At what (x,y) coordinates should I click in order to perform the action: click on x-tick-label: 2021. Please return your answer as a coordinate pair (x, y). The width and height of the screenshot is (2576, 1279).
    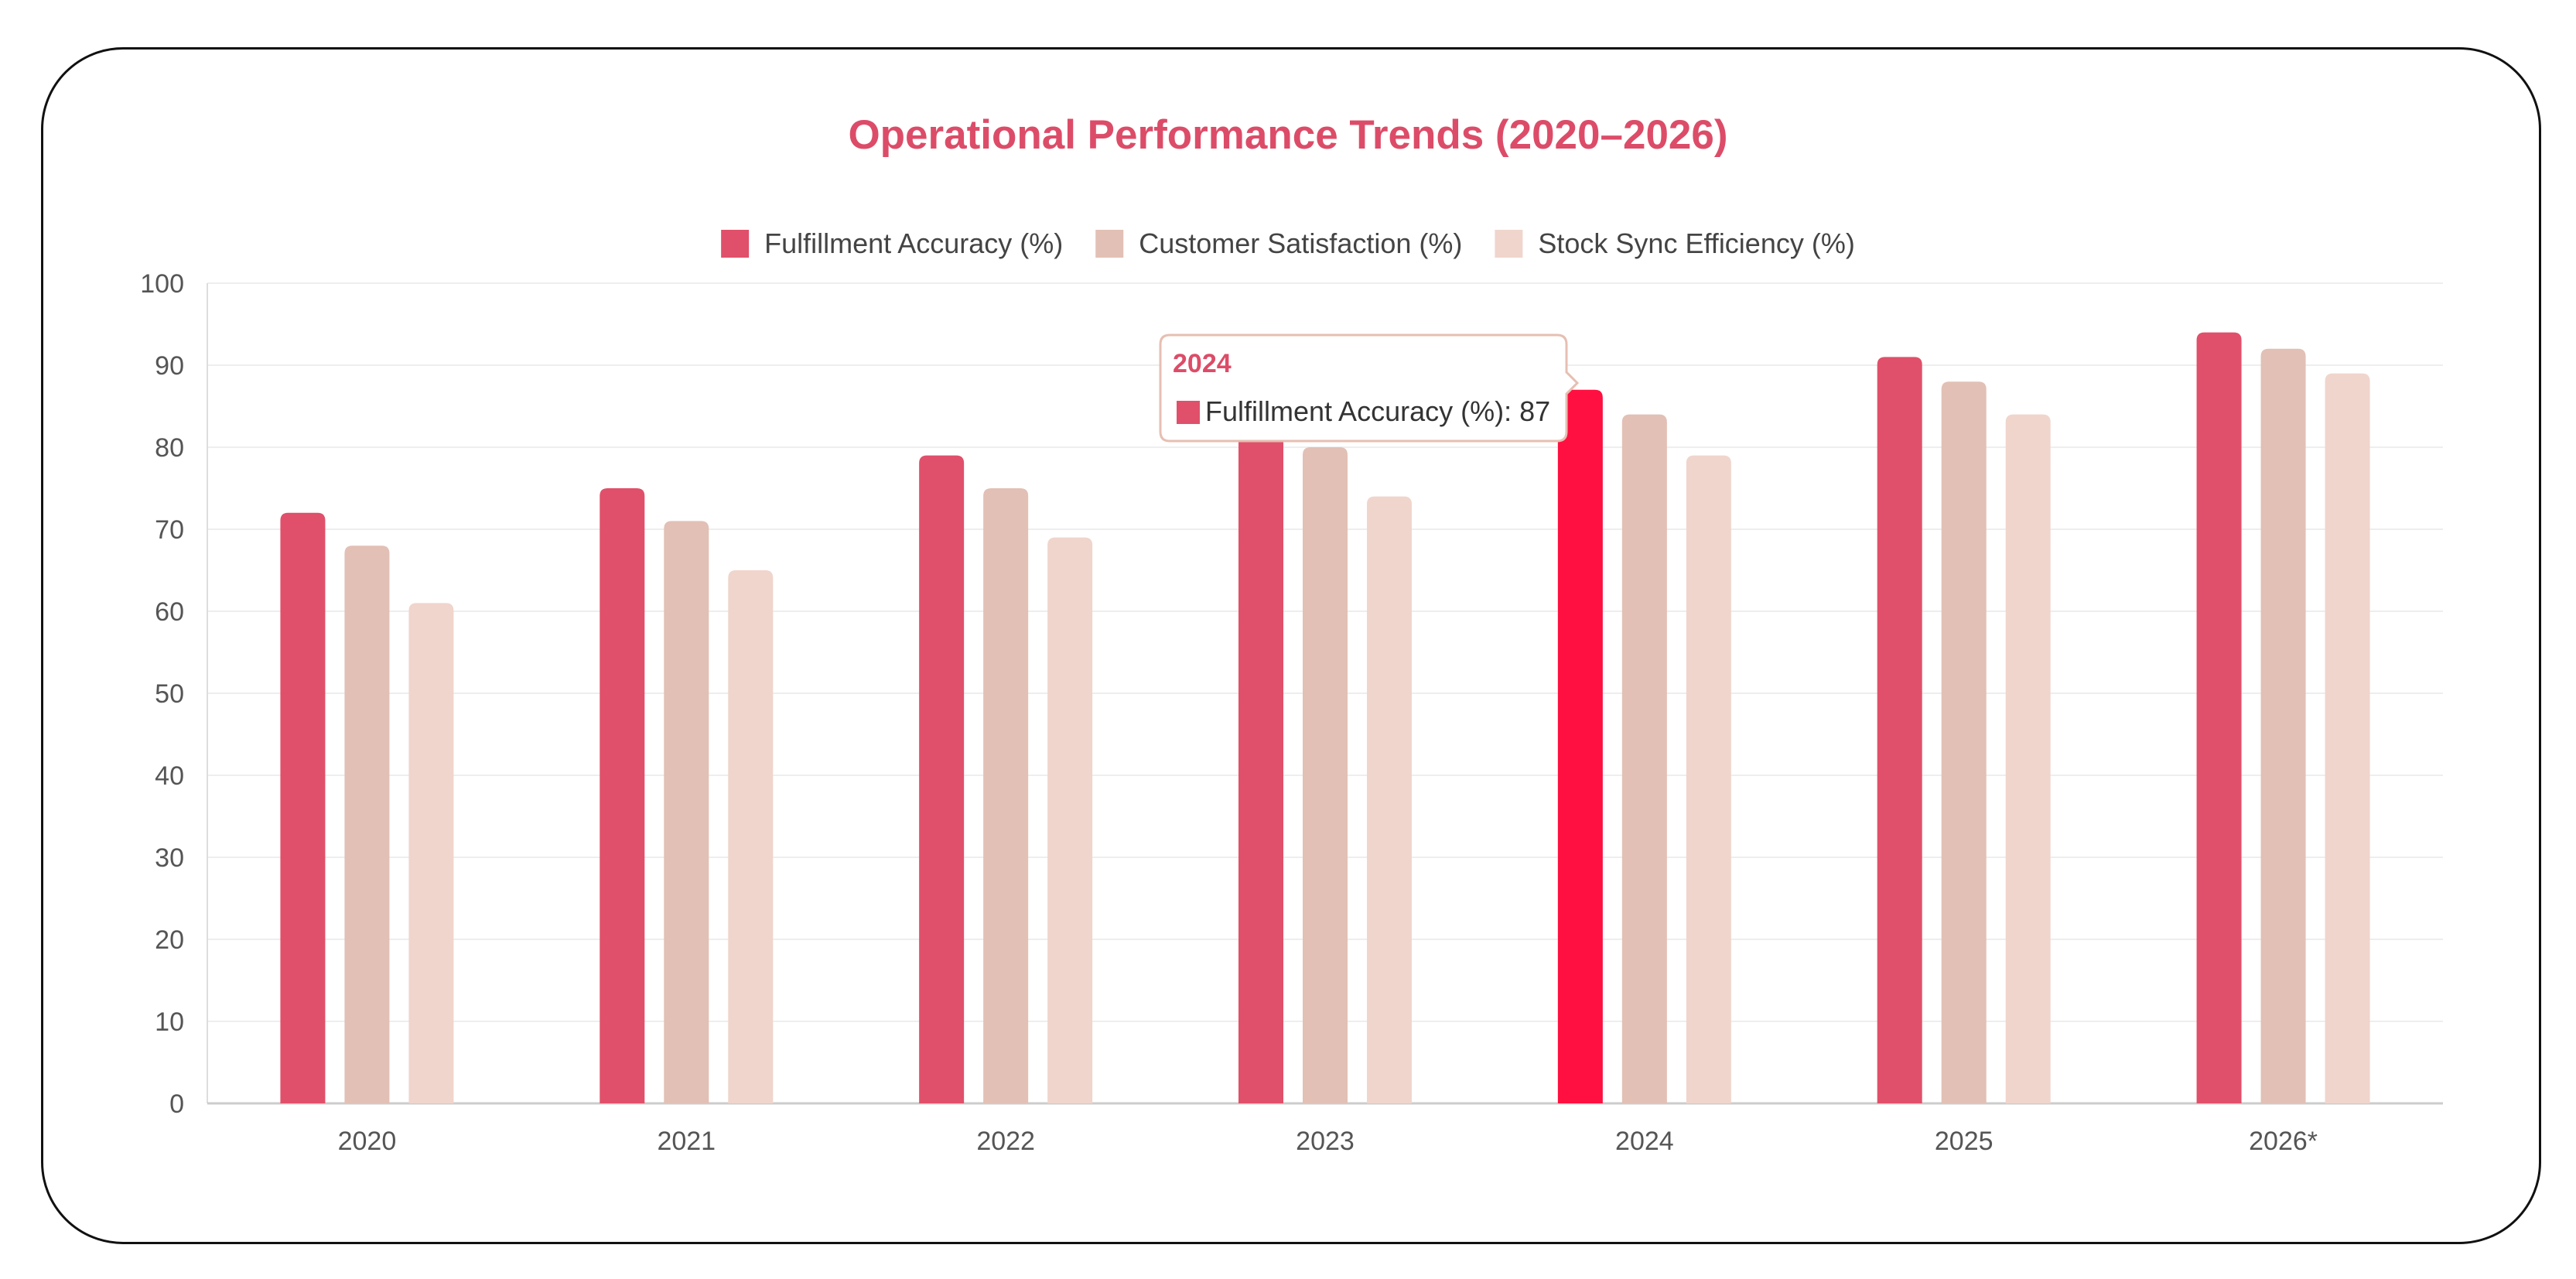
    Looking at the image, I should click on (686, 1141).